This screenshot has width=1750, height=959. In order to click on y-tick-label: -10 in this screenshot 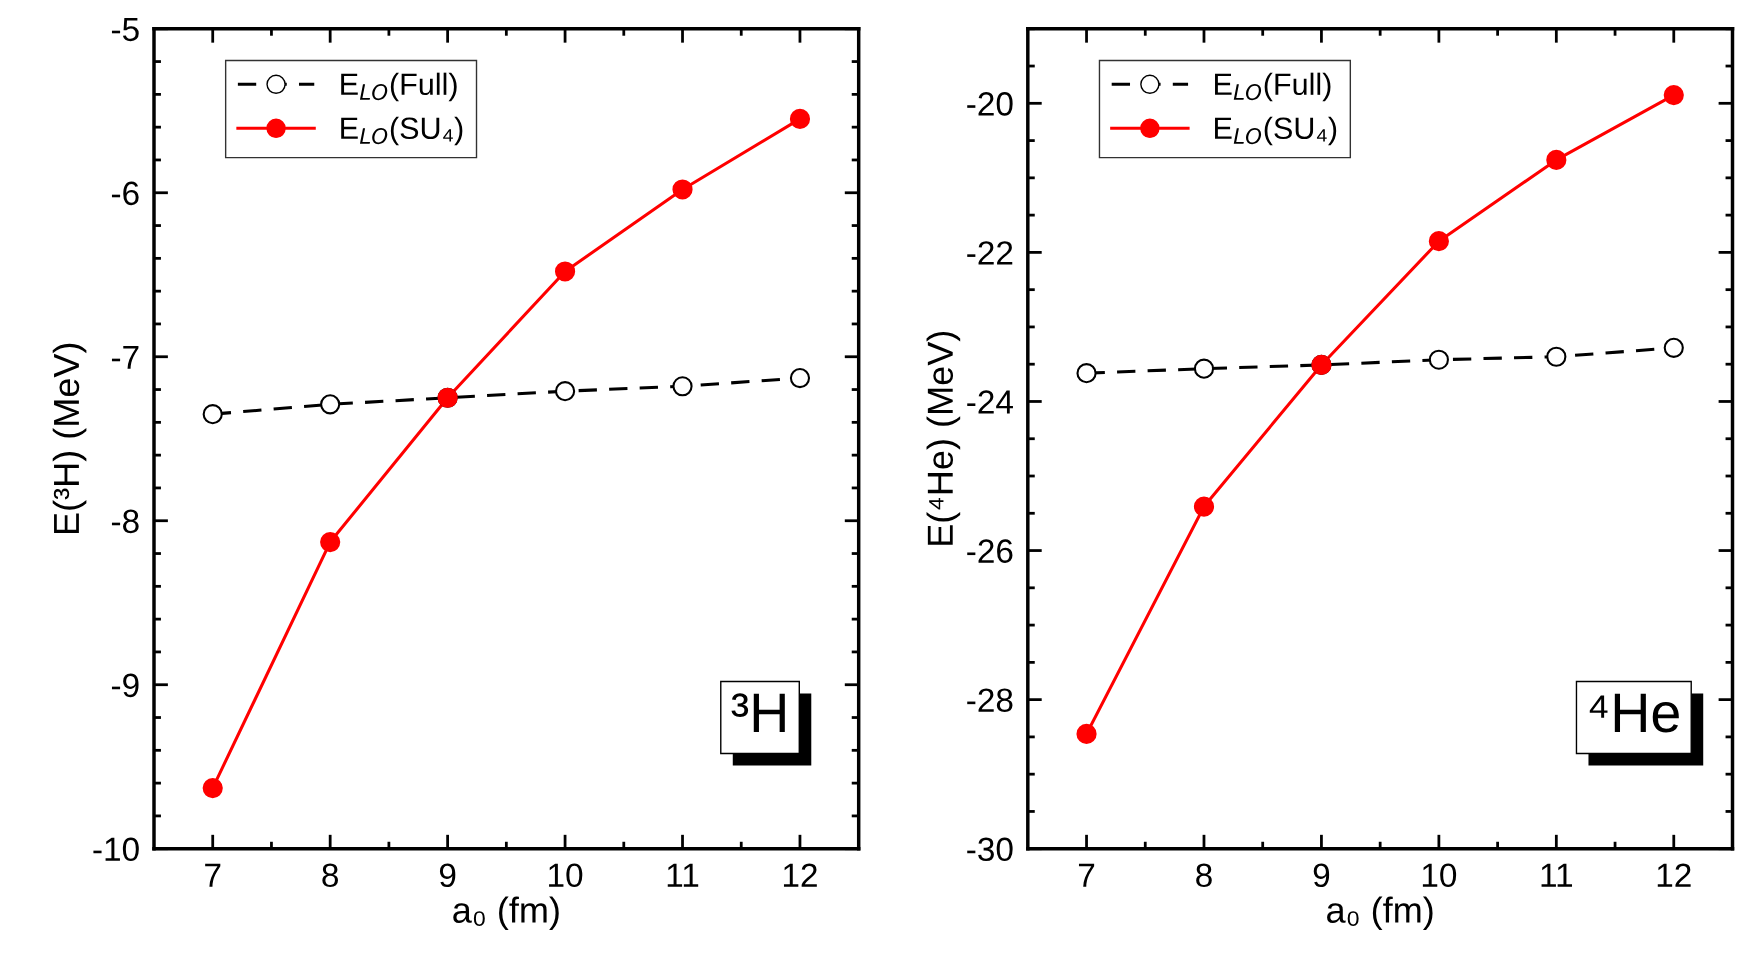, I will do `click(116, 849)`.